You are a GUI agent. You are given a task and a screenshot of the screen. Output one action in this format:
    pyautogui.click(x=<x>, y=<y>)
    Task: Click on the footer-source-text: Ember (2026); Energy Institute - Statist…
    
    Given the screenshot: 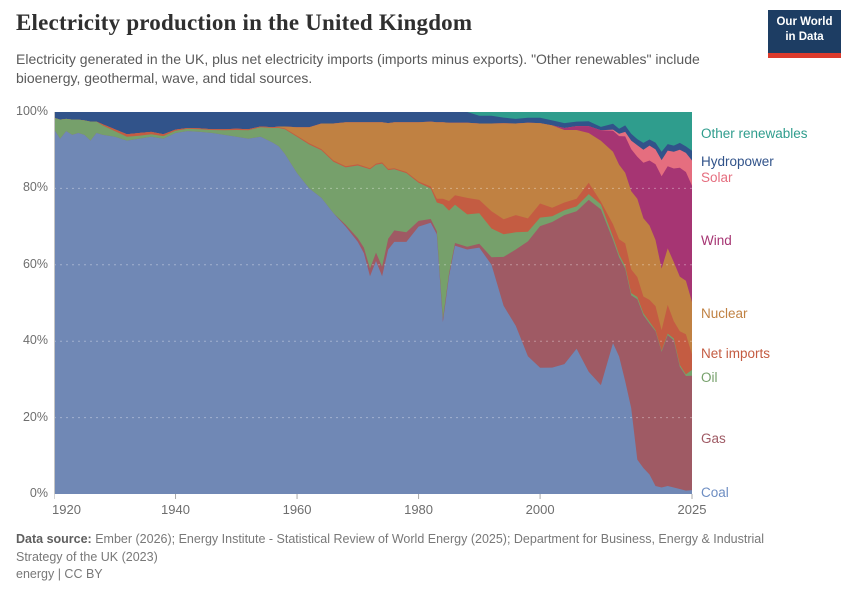 What is the action you would take?
    pyautogui.click(x=390, y=548)
    